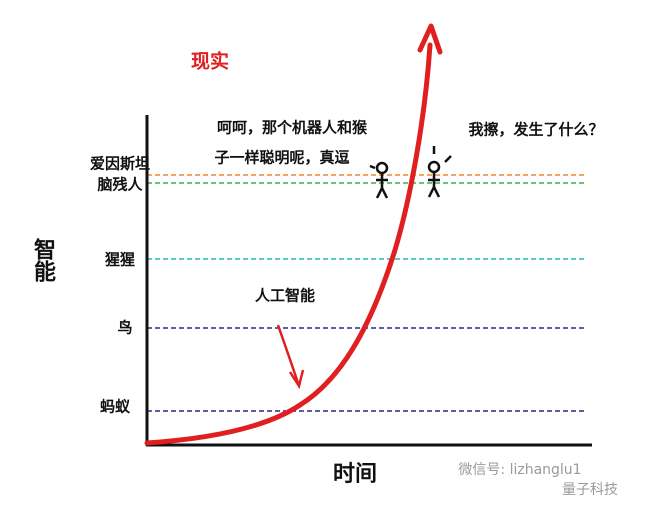 Image resolution: width=650 pixels, height=520 pixels. What do you see at coordinates (519, 470) in the screenshot?
I see `watermark: 微信号: lizhanglu1` at bounding box center [519, 470].